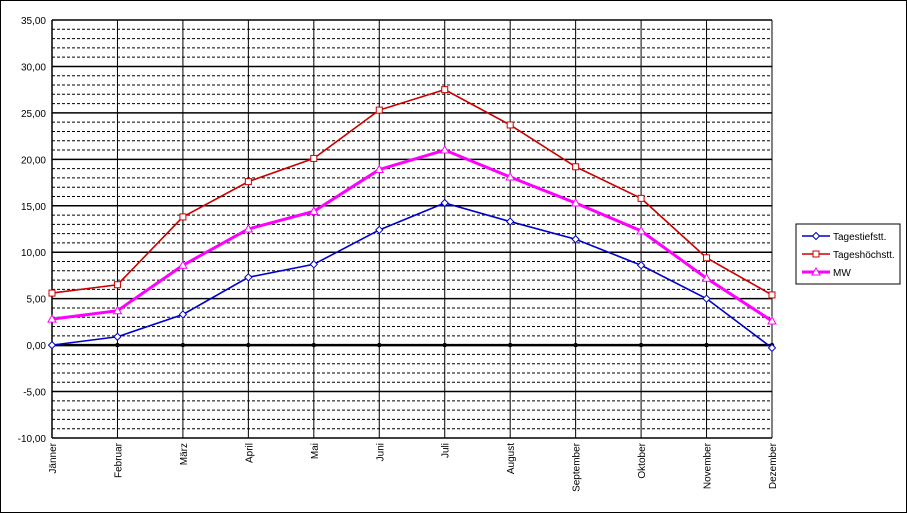 The height and width of the screenshot is (513, 907). I want to click on legend: Tagestiefstt. Tageshöchstt. MW, so click(848, 254).